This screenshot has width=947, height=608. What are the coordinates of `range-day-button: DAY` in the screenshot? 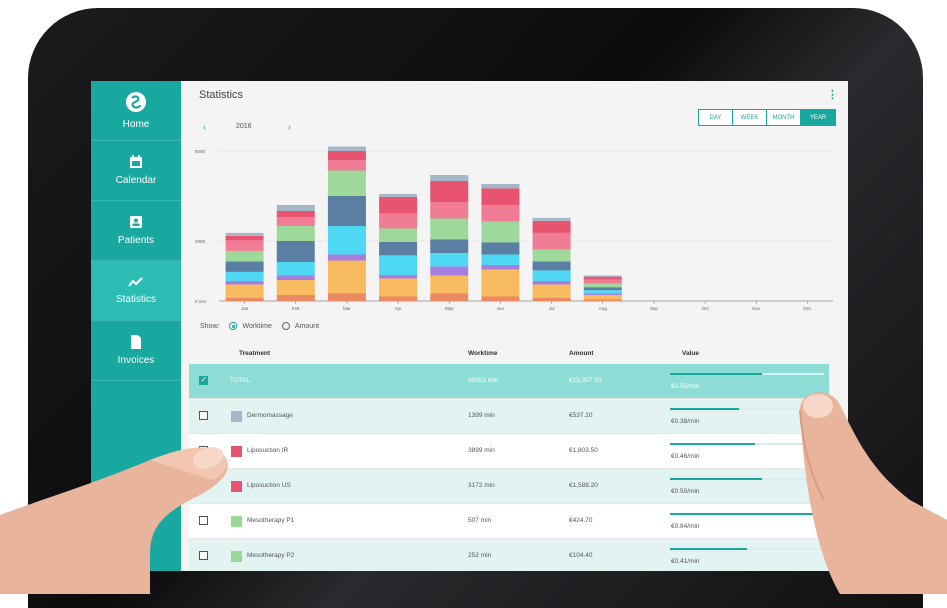 It's located at (716, 117).